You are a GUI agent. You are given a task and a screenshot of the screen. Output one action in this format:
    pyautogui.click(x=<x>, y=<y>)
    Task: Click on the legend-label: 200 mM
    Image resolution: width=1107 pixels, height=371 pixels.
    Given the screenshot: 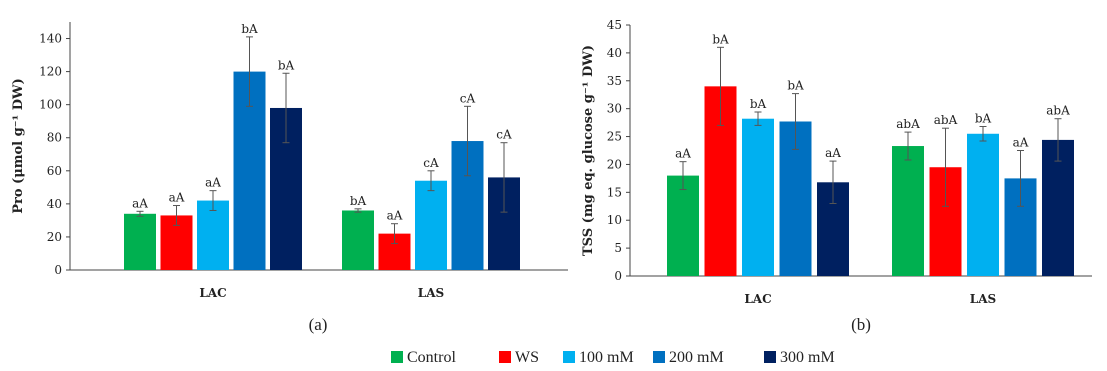 What is the action you would take?
    pyautogui.click(x=696, y=357)
    